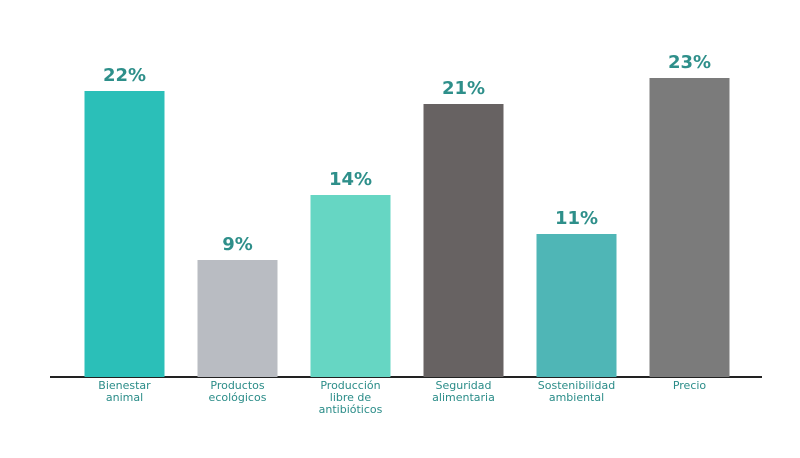 The image size is (800, 458). What do you see at coordinates (237, 391) in the screenshot?
I see `category-label: Productos ecológicos` at bounding box center [237, 391].